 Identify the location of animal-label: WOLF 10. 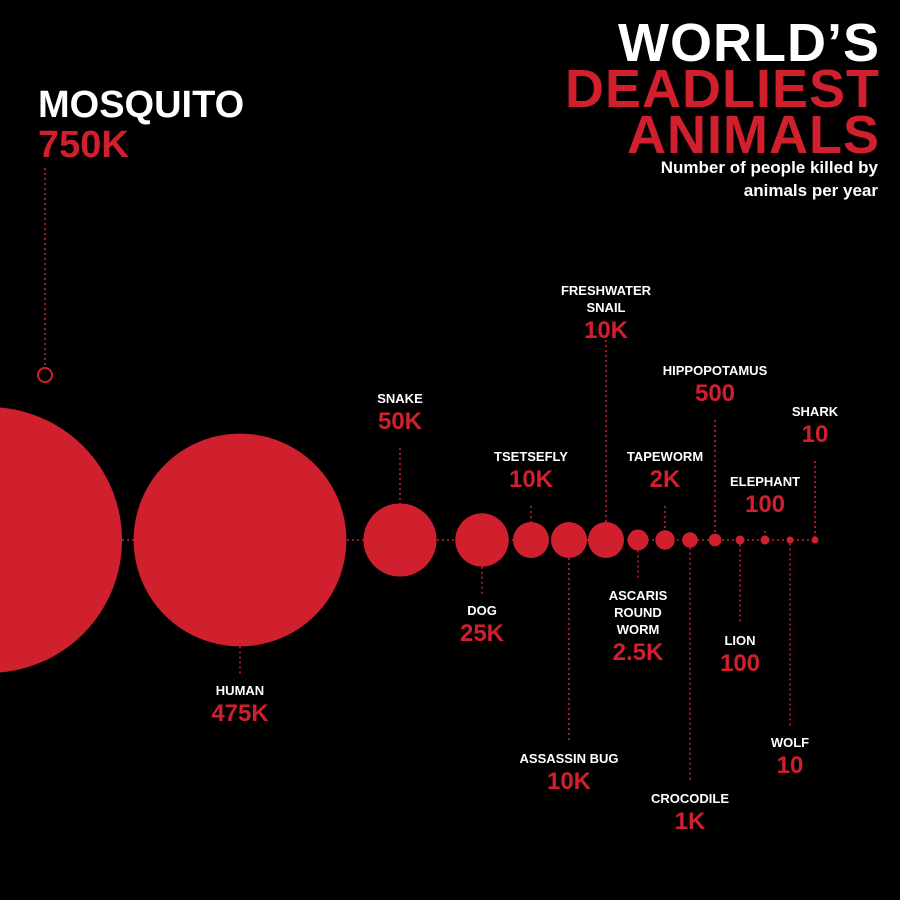
(790, 757).